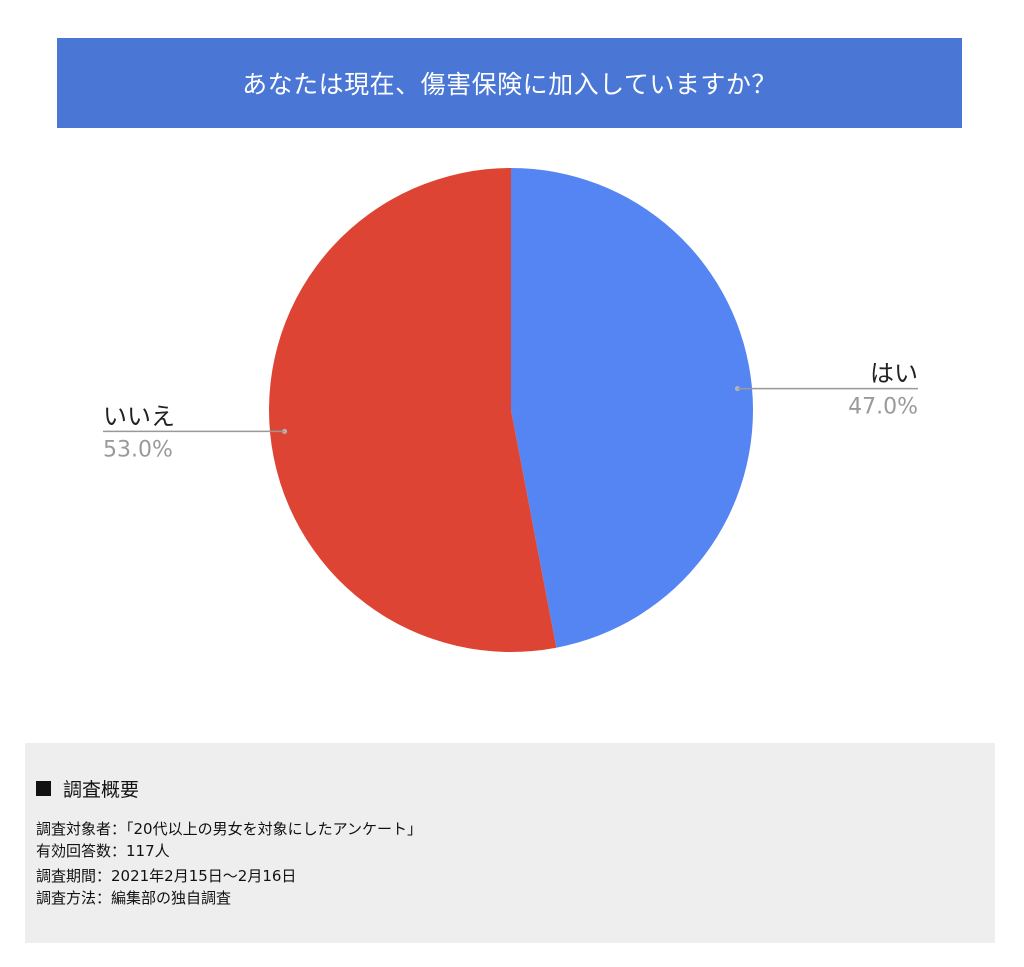  I want to click on survey-method: 調査方法：編集部の独自調査, so click(134, 898).